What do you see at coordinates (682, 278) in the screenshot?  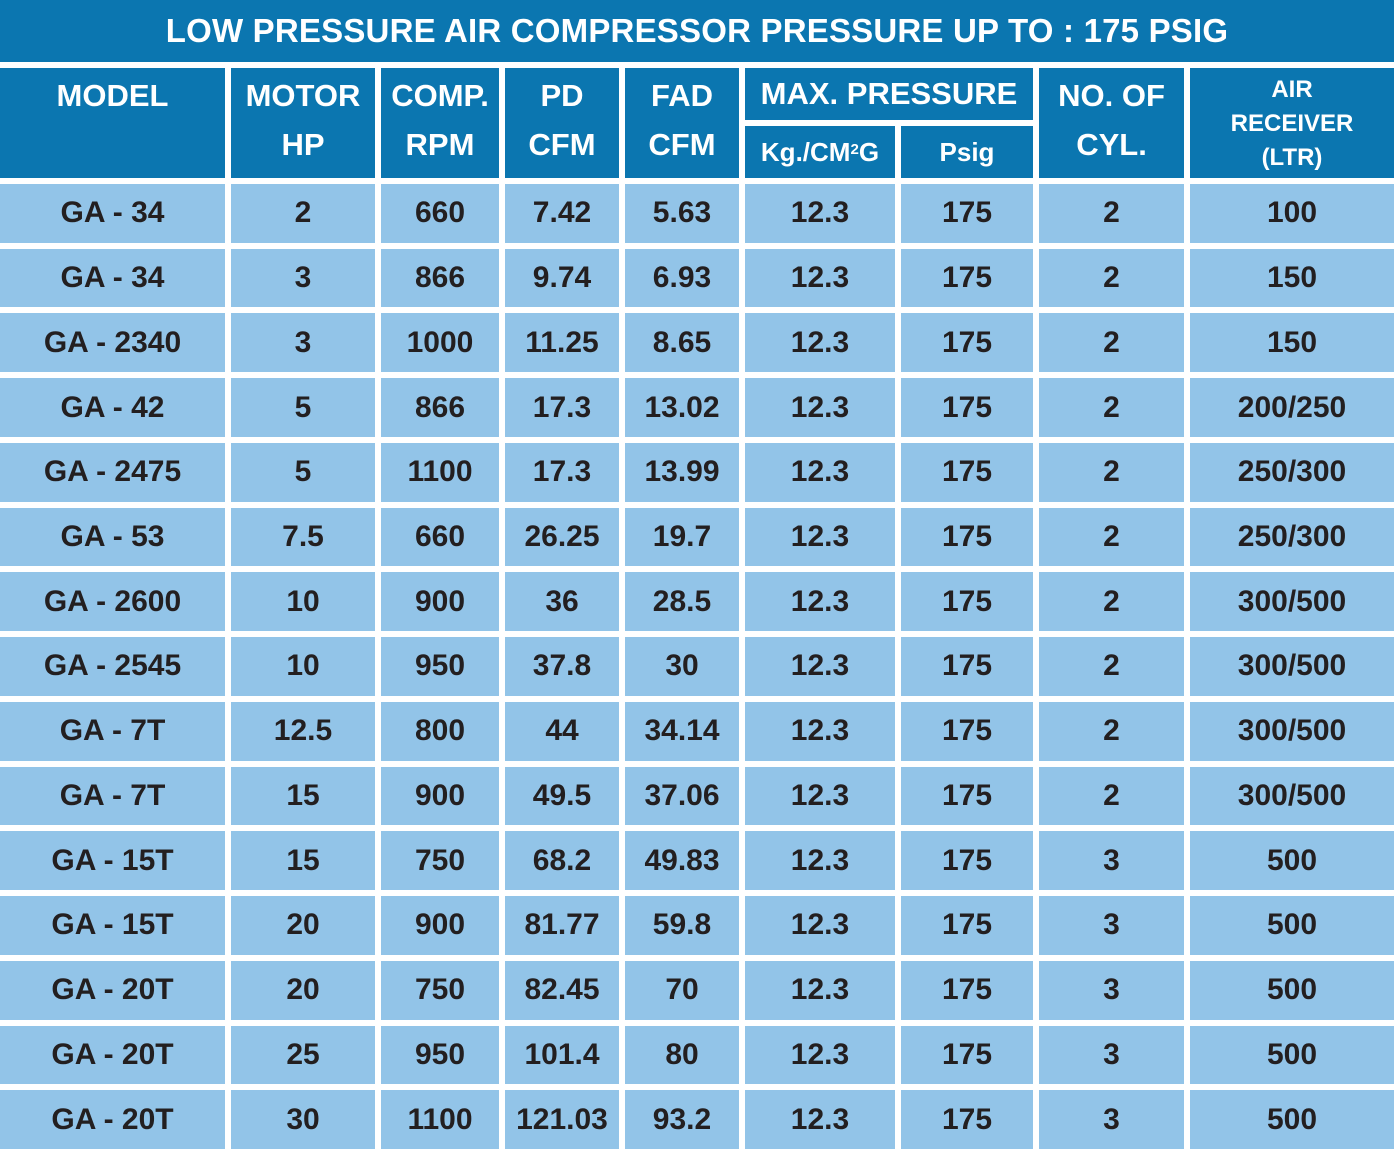 I see `table-cell-fad-cfm: 6.93` at bounding box center [682, 278].